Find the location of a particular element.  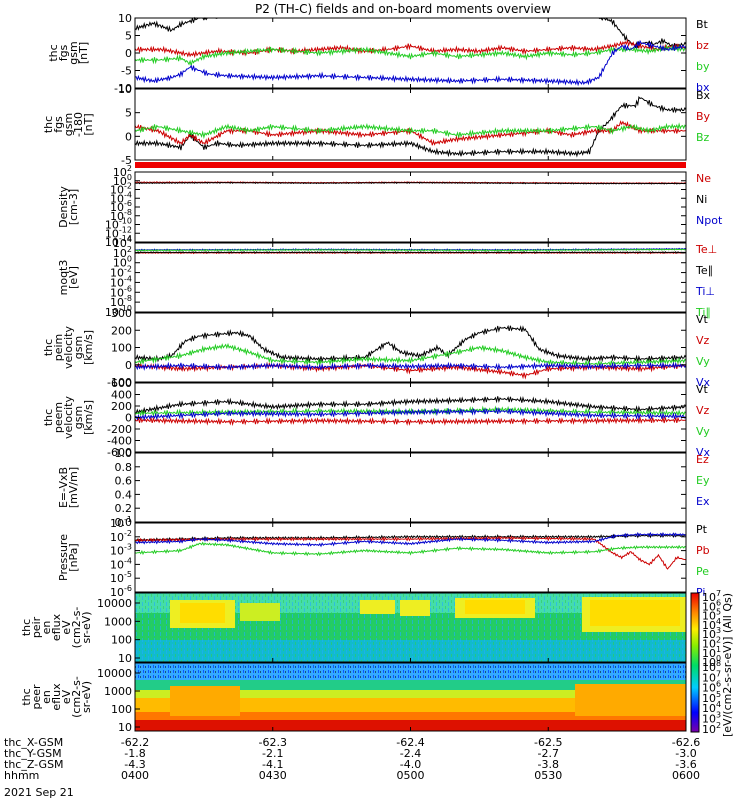

footer-value: -3.0 is located at coordinates (685, 753).